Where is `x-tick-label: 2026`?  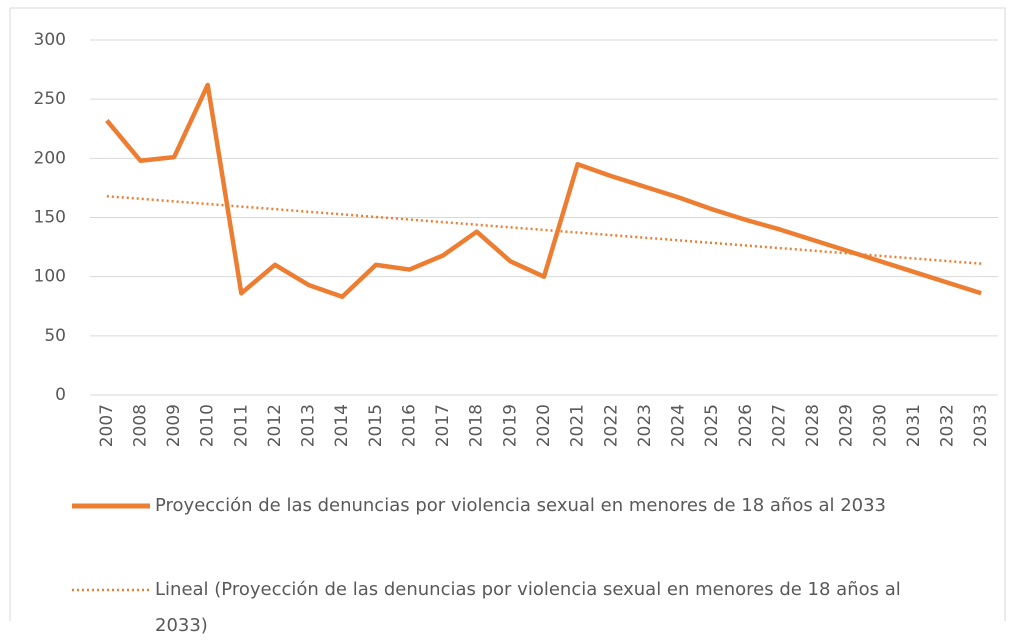
x-tick-label: 2026 is located at coordinates (746, 425).